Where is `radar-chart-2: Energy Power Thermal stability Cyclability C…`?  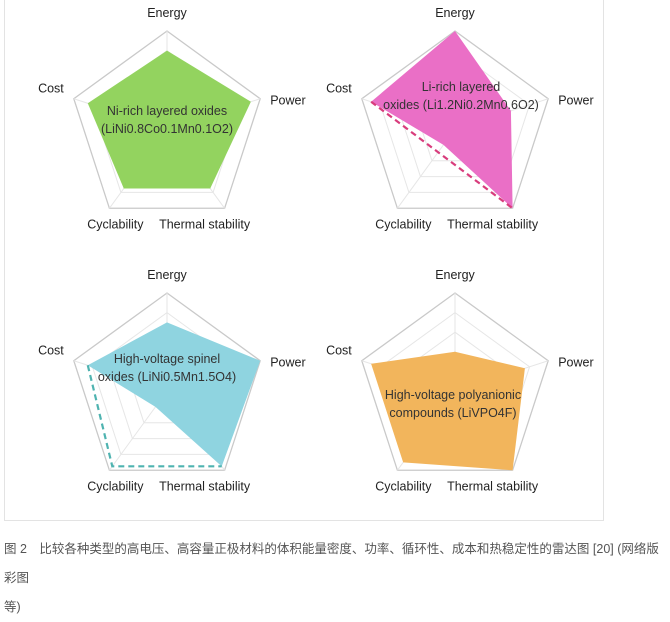
radar-chart-2: Energy Power Thermal stability Cyclability C… is located at coordinates (460, 118).